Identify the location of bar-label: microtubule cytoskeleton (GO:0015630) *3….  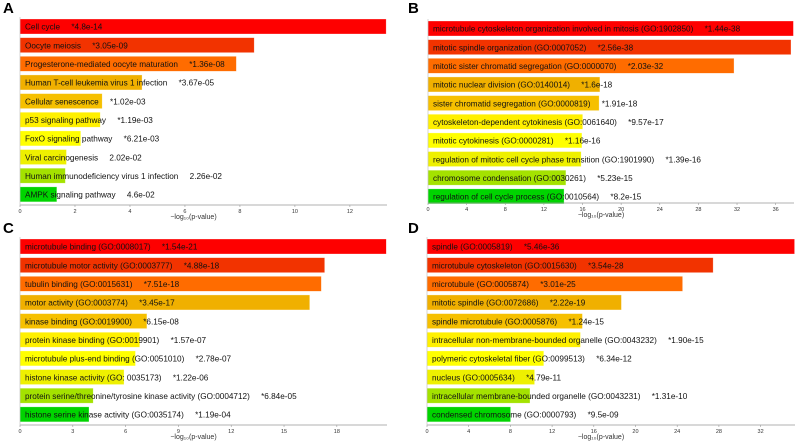
(528, 265).